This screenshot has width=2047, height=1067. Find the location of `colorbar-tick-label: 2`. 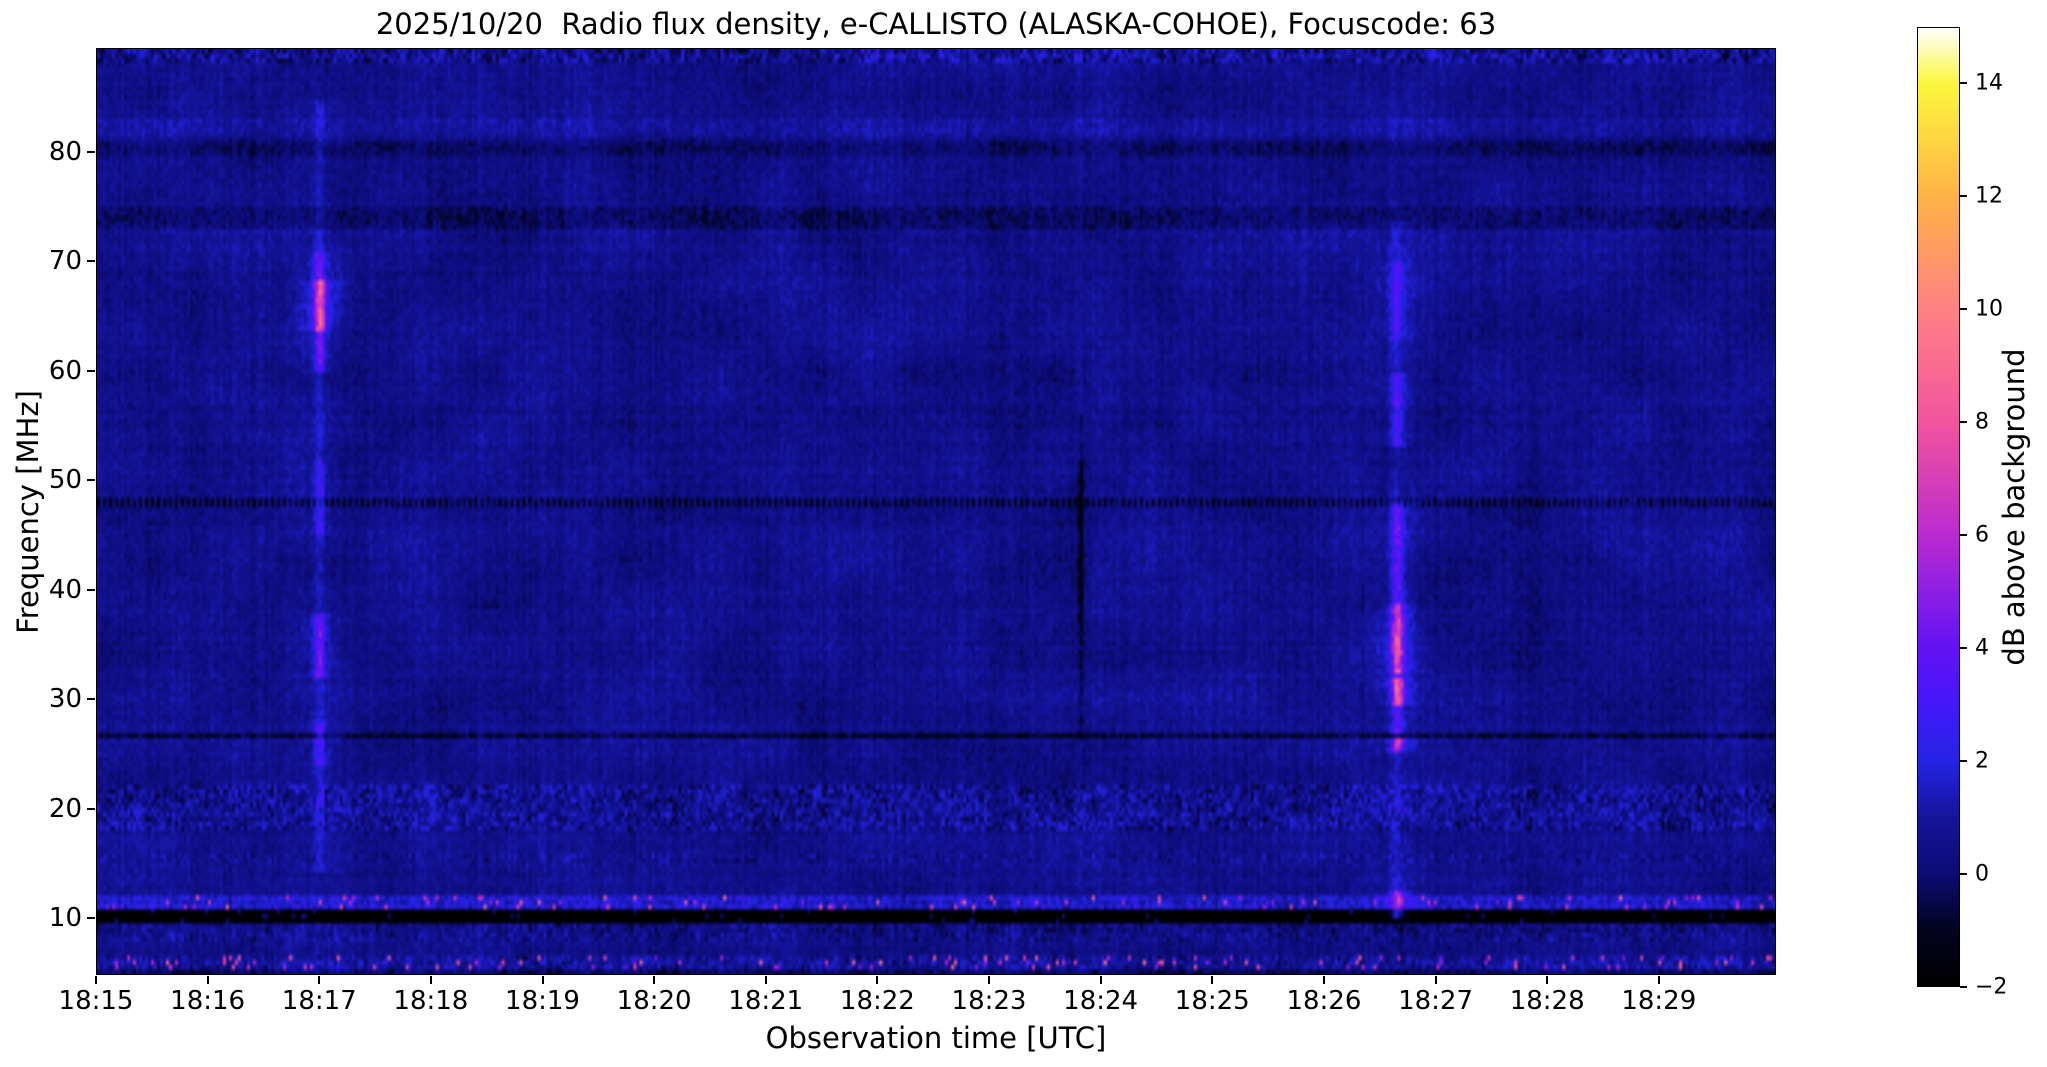

colorbar-tick-label: 2 is located at coordinates (1982, 761).